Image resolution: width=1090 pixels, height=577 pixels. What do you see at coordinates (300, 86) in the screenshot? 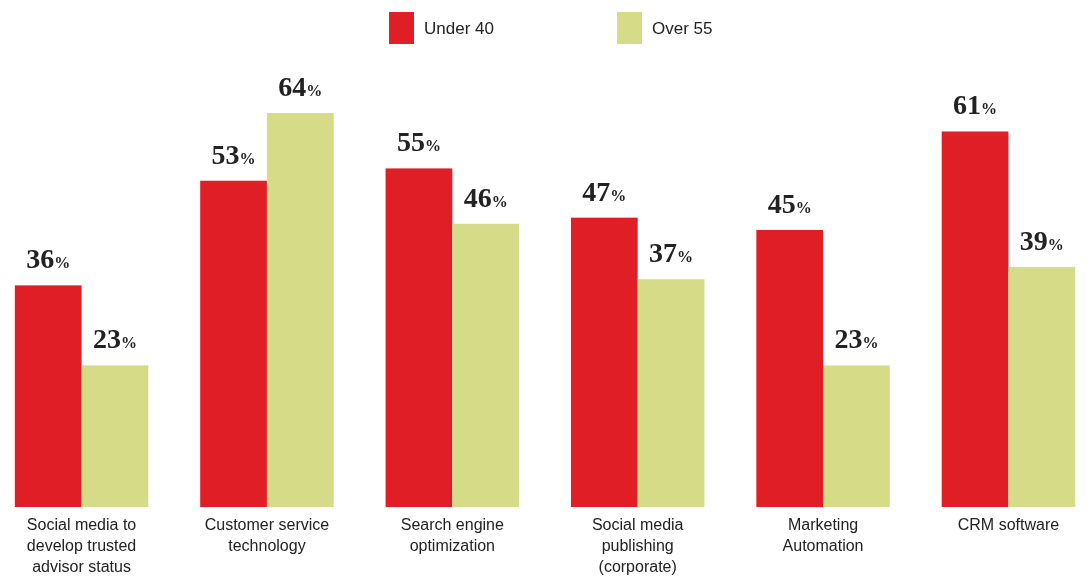
I see `data-label: 64%` at bounding box center [300, 86].